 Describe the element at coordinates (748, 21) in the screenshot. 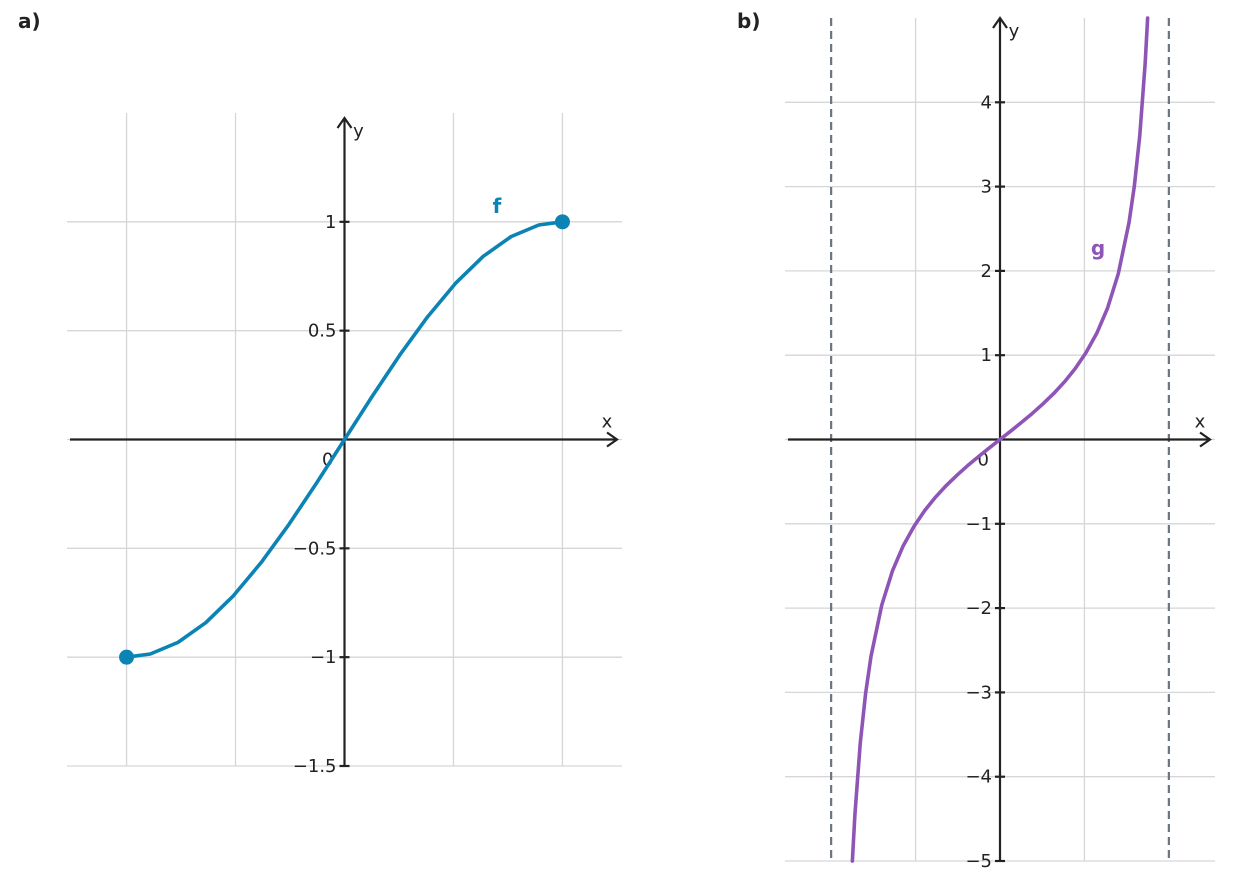

I see `panel-label: b)` at that location.